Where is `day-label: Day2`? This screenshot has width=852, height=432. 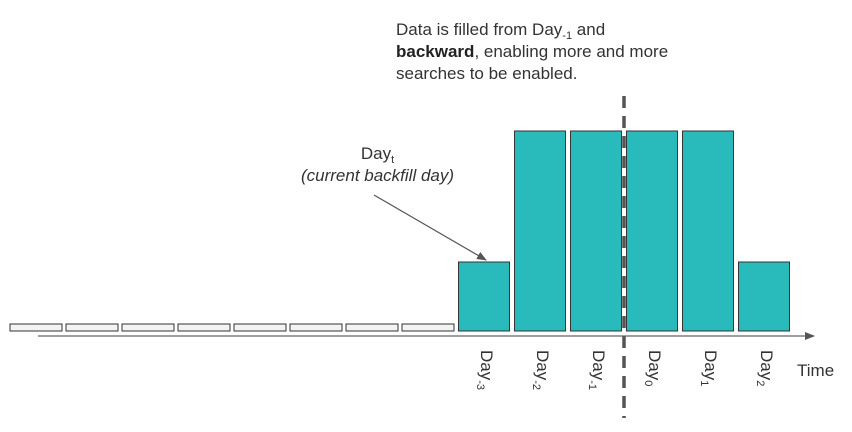 day-label: Day2 is located at coordinates (765, 368).